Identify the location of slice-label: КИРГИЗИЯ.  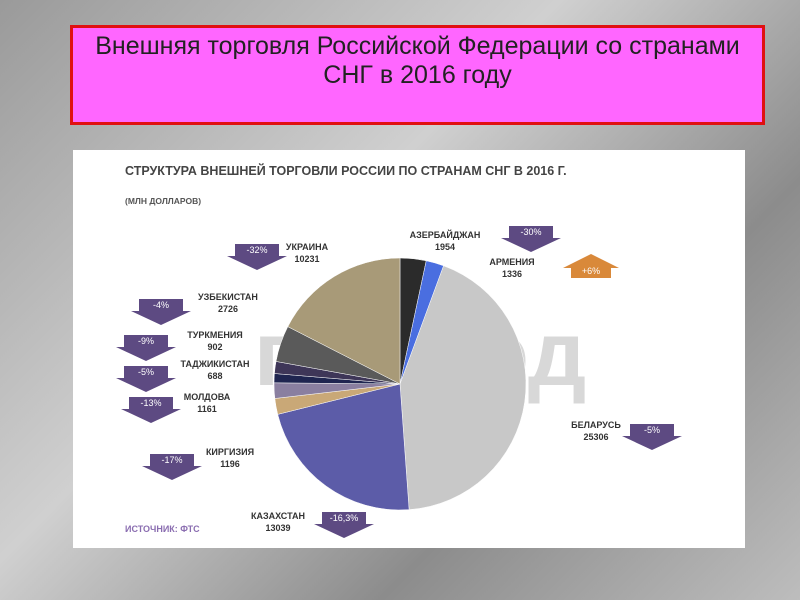
(230, 452).